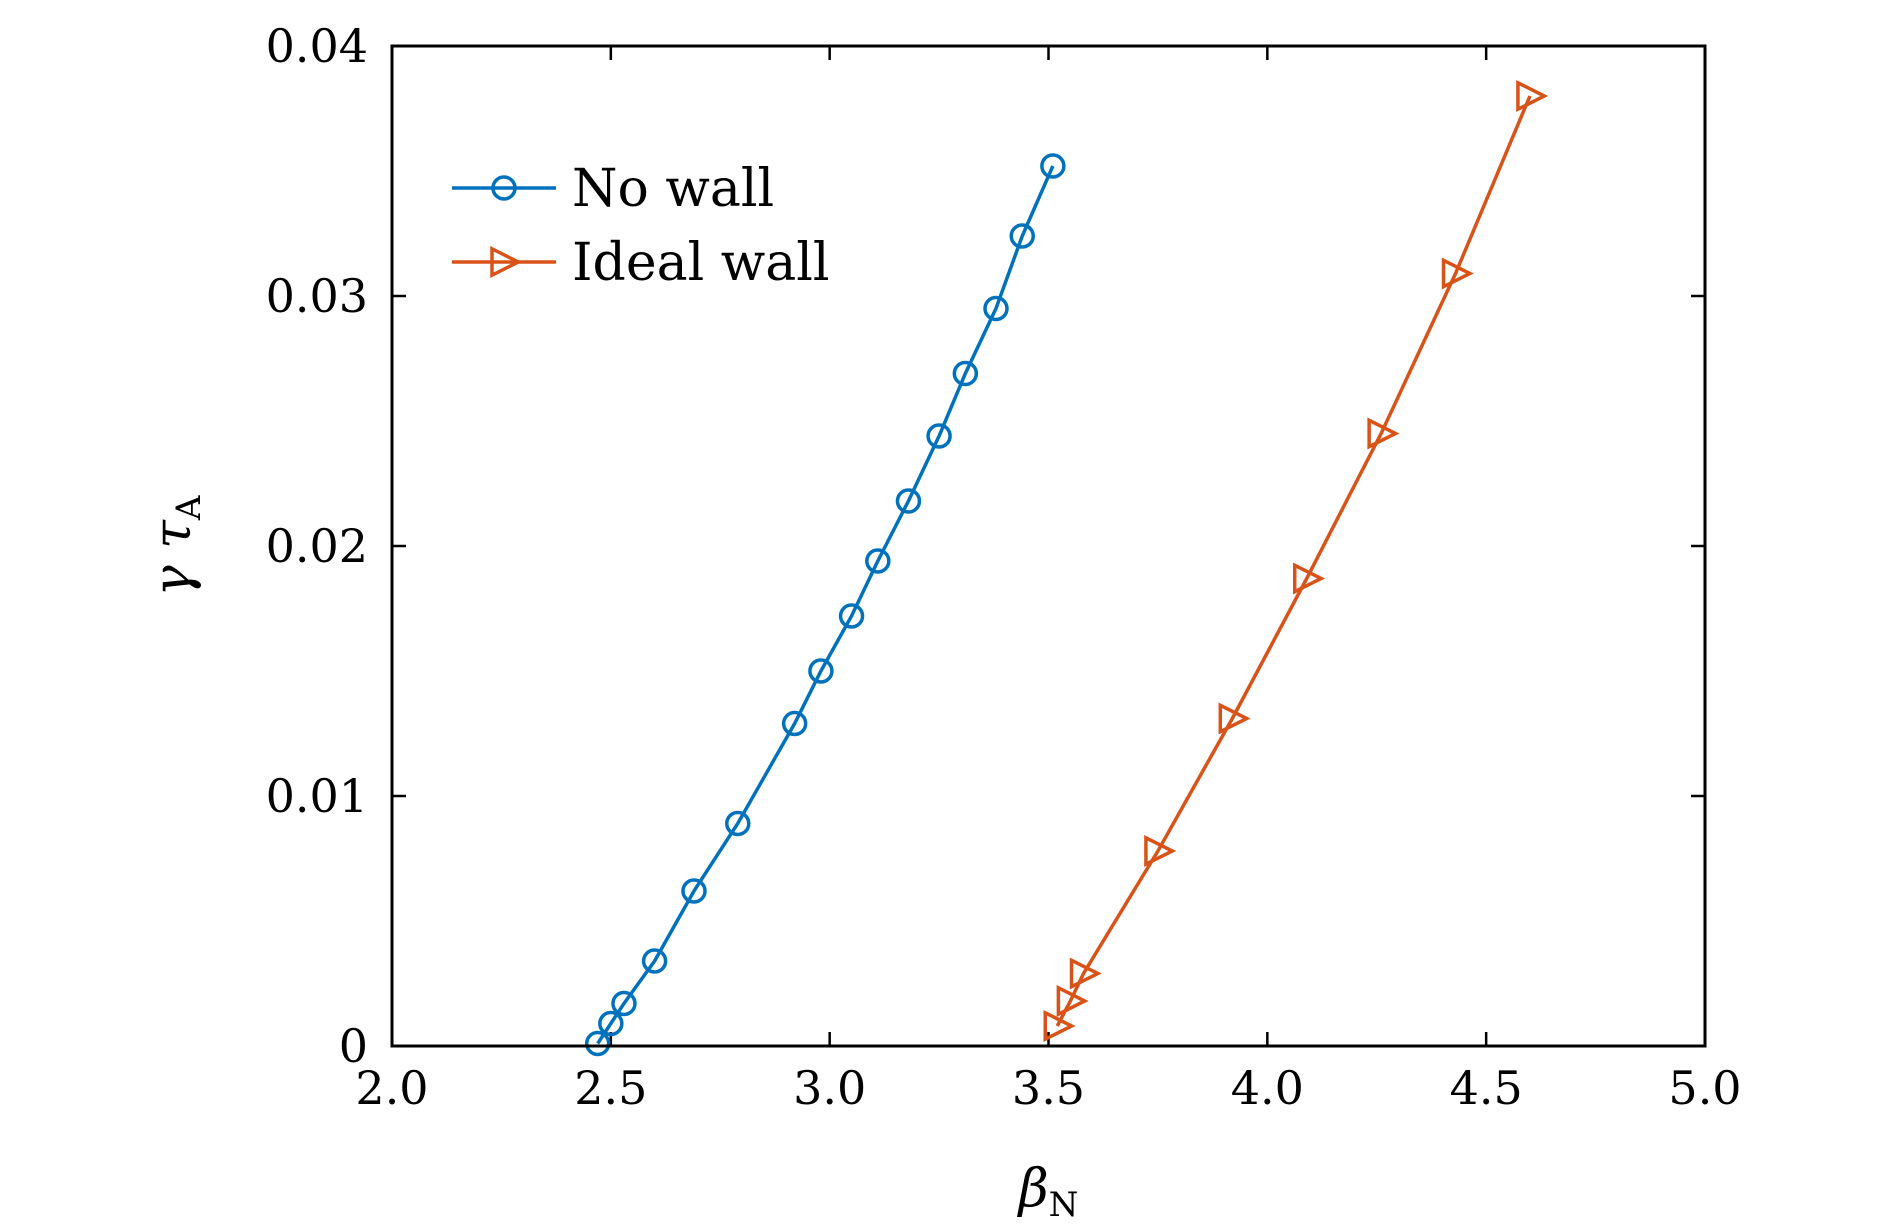  Describe the element at coordinates (1033, 1189) in the screenshot. I see `x-axis-label-main: β` at that location.